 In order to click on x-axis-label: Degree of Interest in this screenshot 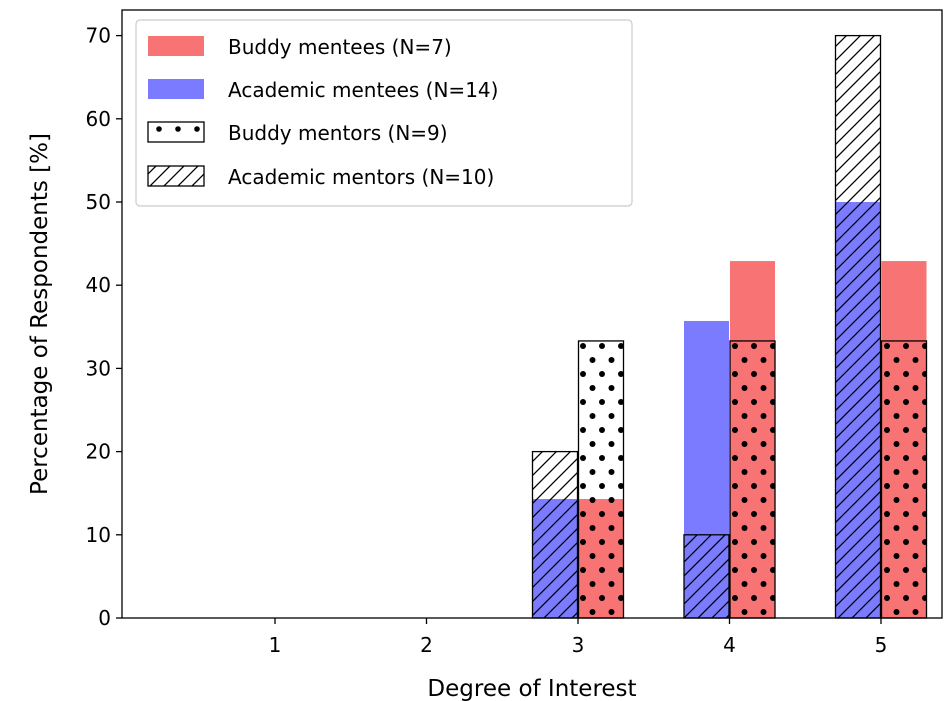, I will do `click(531, 688)`.